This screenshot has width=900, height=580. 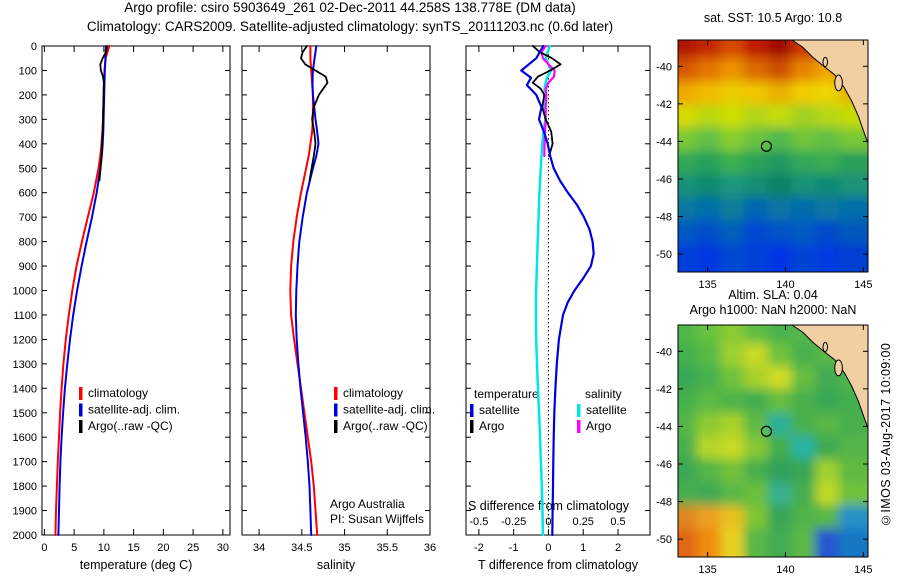 I want to click on depth-tick-label: 1500, so click(x=25, y=414).